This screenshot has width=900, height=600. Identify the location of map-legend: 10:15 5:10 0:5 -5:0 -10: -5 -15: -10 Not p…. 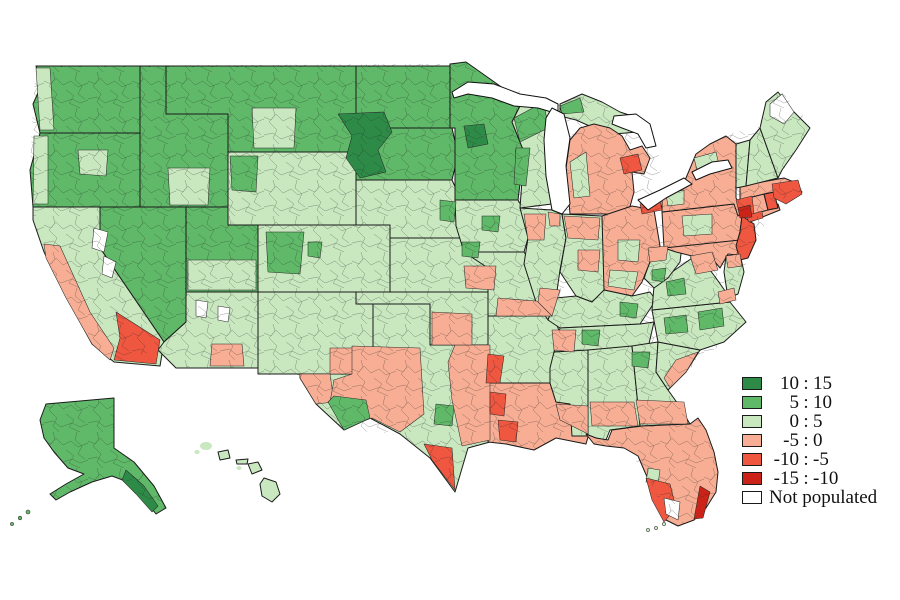
(809, 440).